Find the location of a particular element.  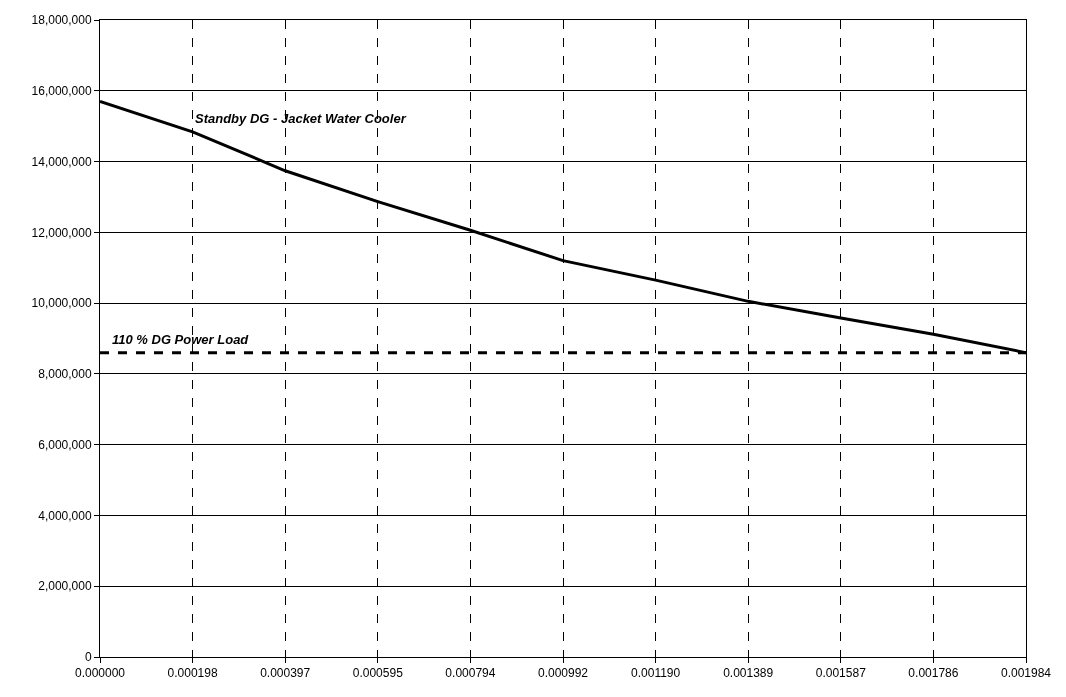

x-tick-label: 0.001984 is located at coordinates (1026, 673).